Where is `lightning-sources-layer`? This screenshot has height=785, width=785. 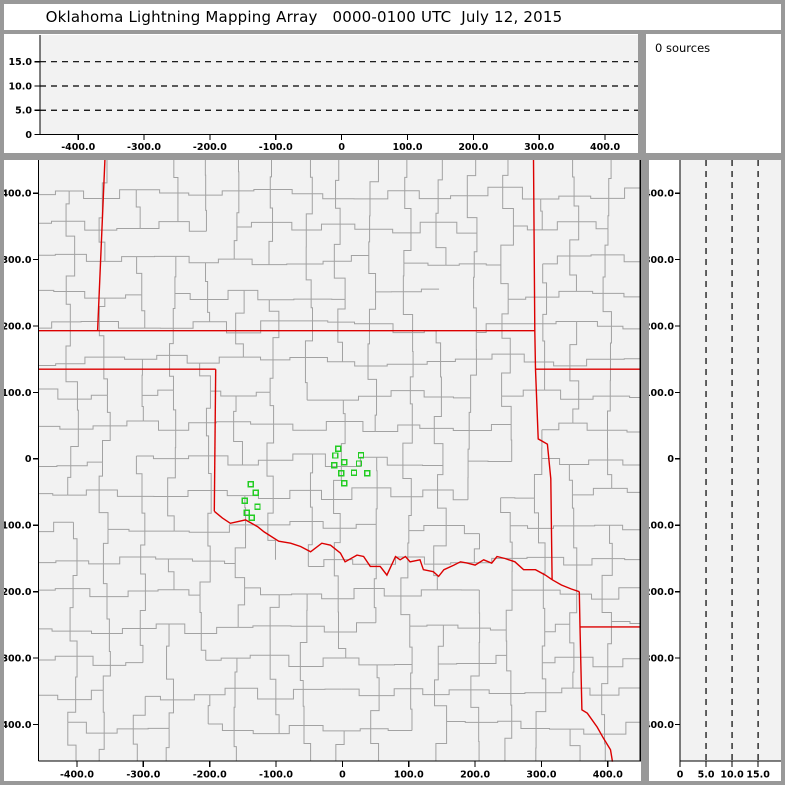 lightning-sources-layer is located at coordinates (306, 483).